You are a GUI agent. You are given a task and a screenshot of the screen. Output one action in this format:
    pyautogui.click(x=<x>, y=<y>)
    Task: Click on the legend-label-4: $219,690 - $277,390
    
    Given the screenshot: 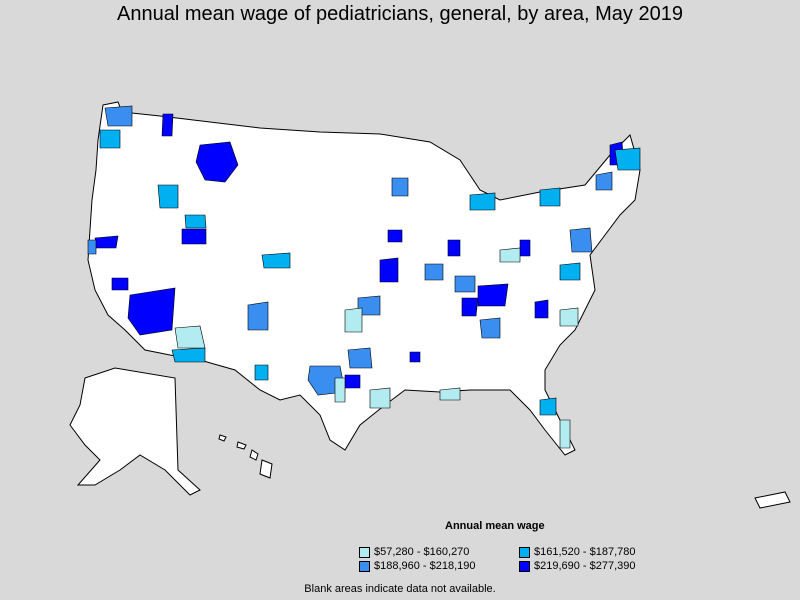 What is the action you would take?
    pyautogui.click(x=585, y=566)
    